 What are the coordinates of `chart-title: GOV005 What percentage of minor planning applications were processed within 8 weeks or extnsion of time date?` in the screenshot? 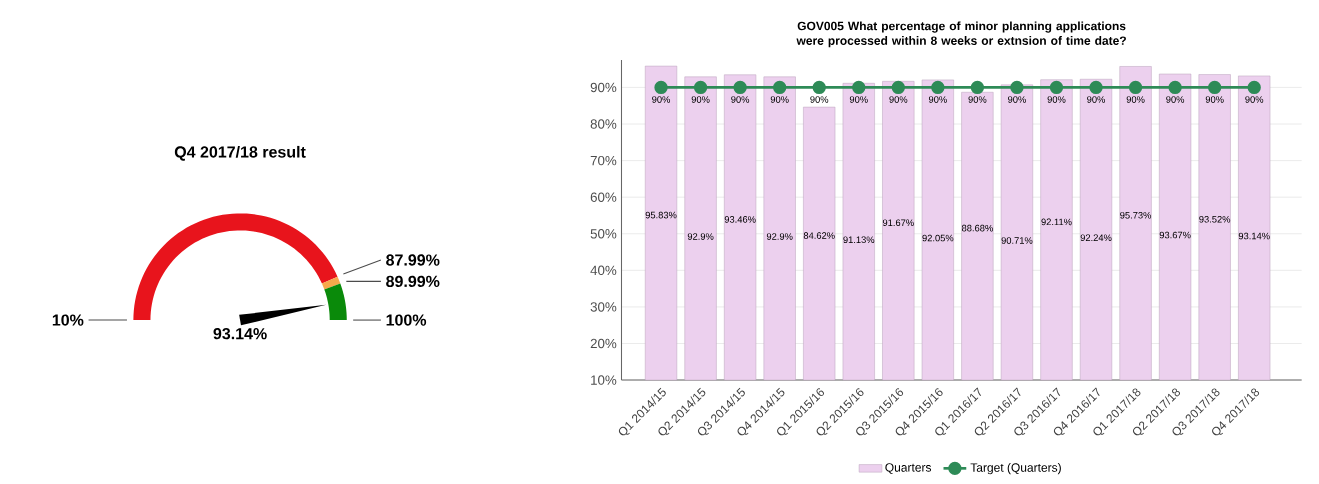 It's located at (961, 34).